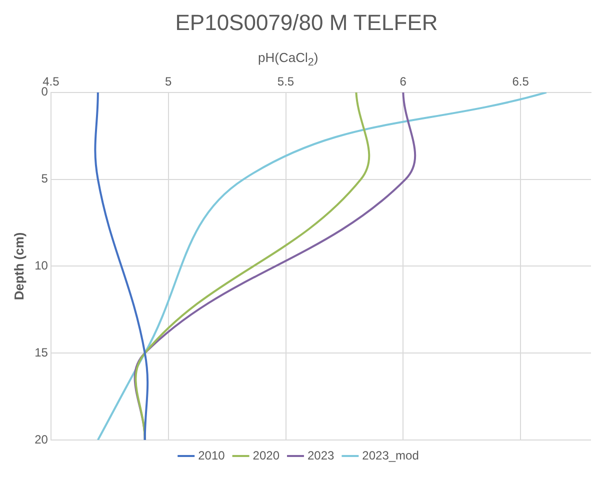 The width and height of the screenshot is (613, 483). What do you see at coordinates (168, 81) in the screenshot?
I see `x-tick-label: 5` at bounding box center [168, 81].